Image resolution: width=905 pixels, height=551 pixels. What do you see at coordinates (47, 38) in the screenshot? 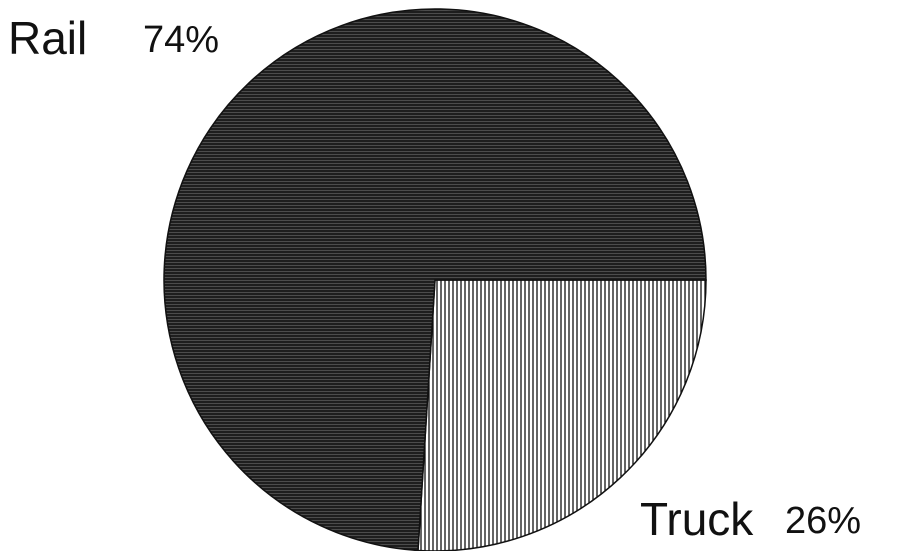
I see `category-label: Rail` at bounding box center [47, 38].